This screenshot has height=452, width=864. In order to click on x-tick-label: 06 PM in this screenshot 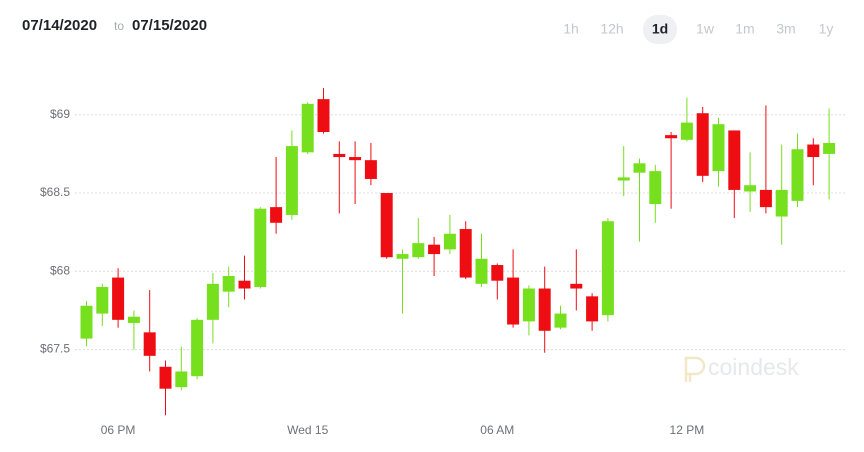, I will do `click(118, 430)`.